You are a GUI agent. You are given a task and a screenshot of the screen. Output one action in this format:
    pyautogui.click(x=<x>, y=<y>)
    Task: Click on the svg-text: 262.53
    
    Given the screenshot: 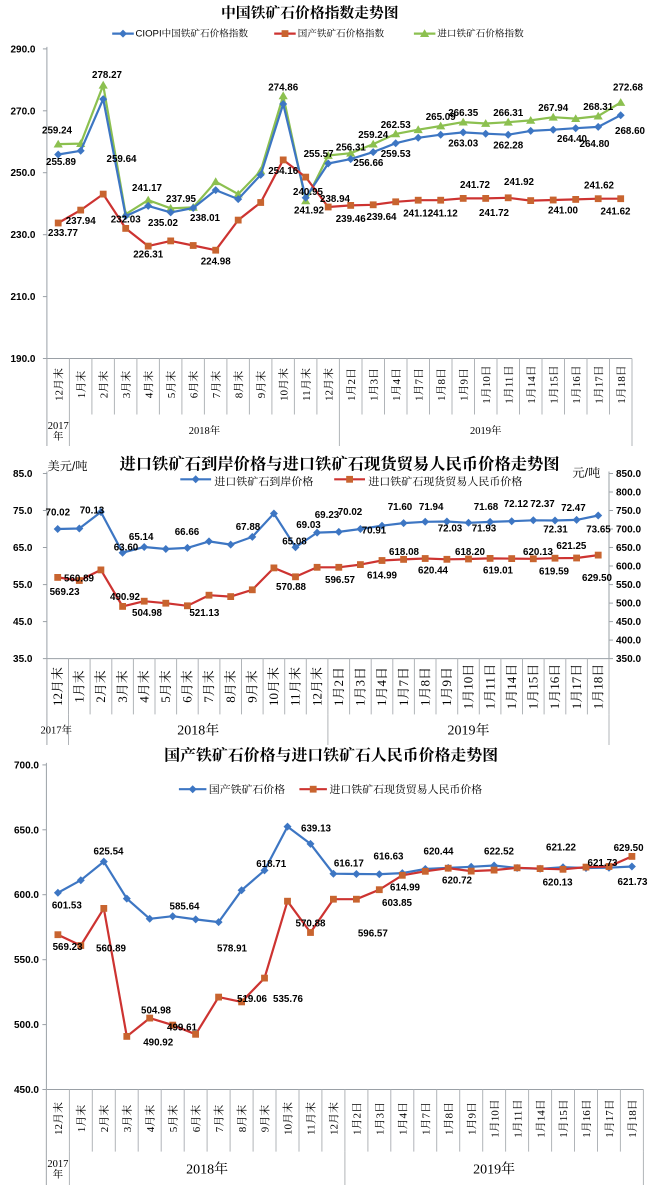 What is the action you would take?
    pyautogui.click(x=396, y=125)
    